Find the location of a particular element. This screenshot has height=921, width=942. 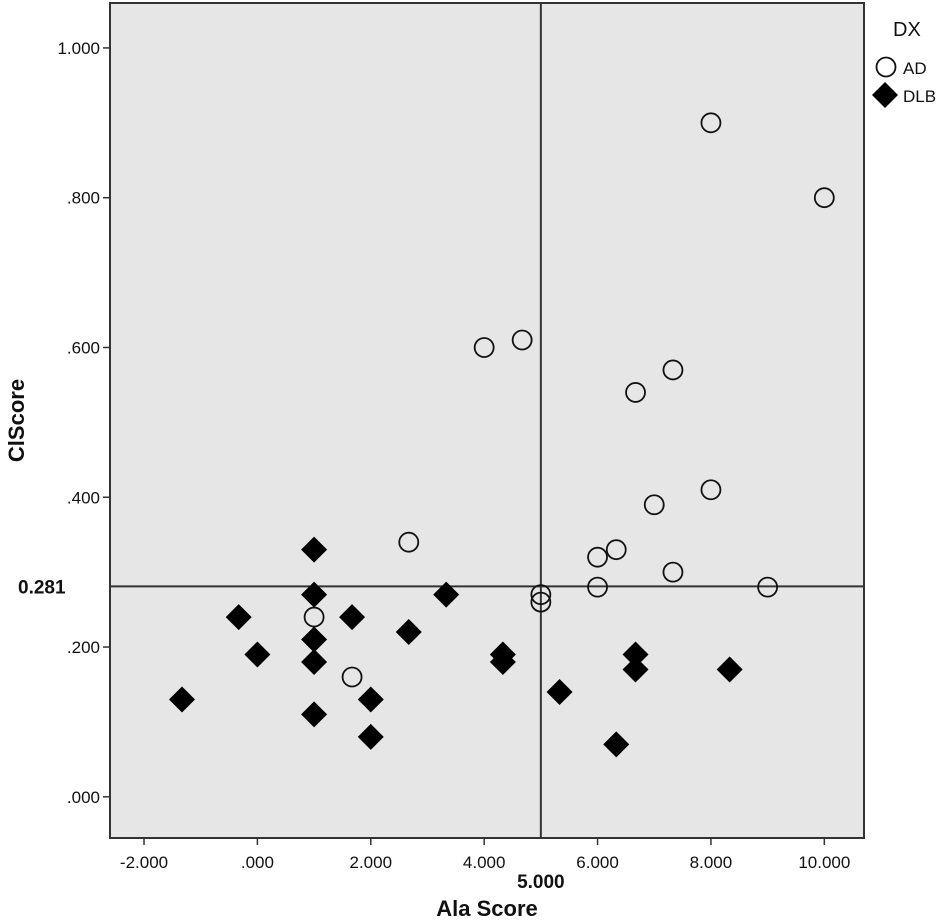

x-tick-label: 8.000 is located at coordinates (711, 862).